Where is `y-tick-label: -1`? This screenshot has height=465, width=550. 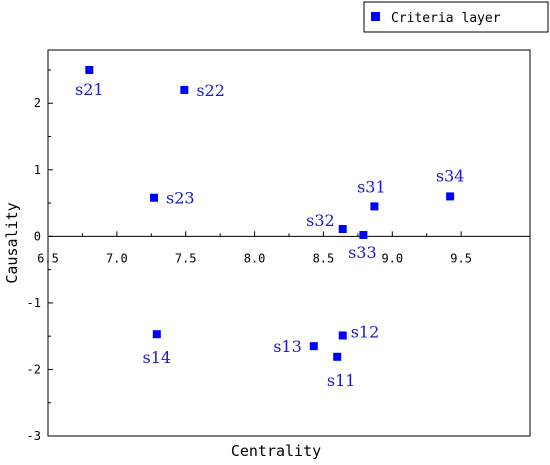 y-tick-label: -1 is located at coordinates (34, 303).